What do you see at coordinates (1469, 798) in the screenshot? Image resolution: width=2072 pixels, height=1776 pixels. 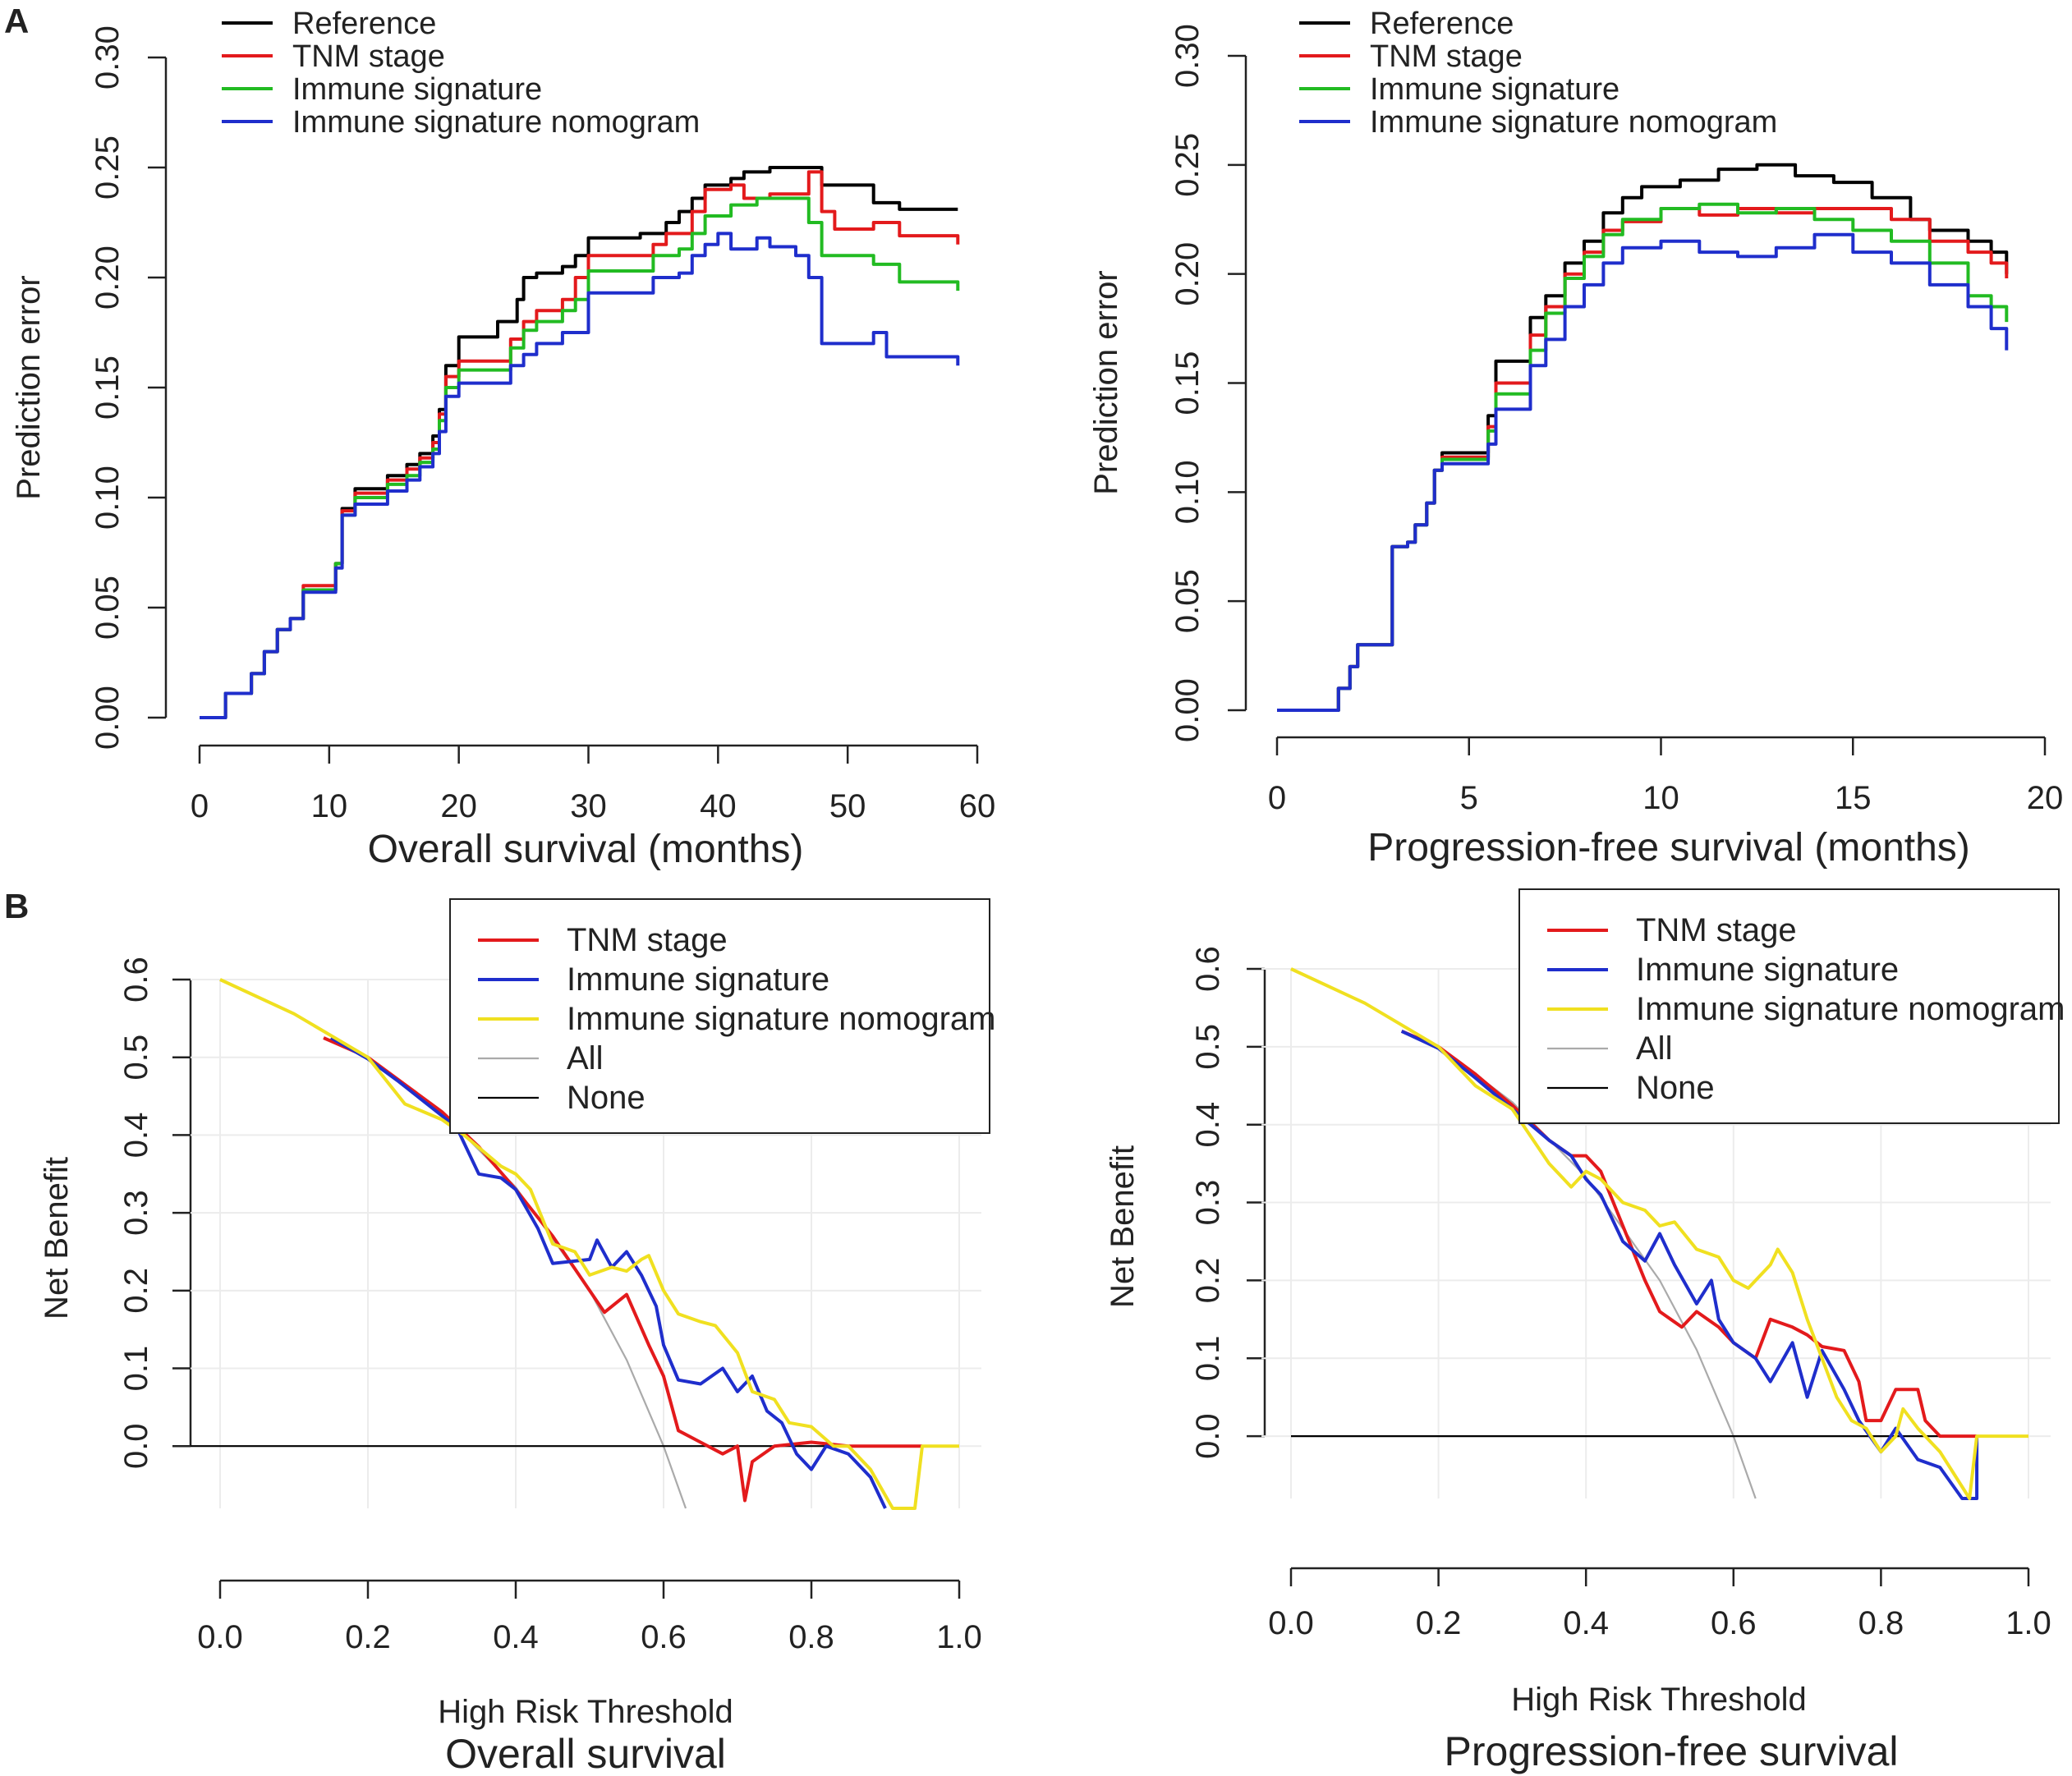 I see `x-tick-label: 5` at bounding box center [1469, 798].